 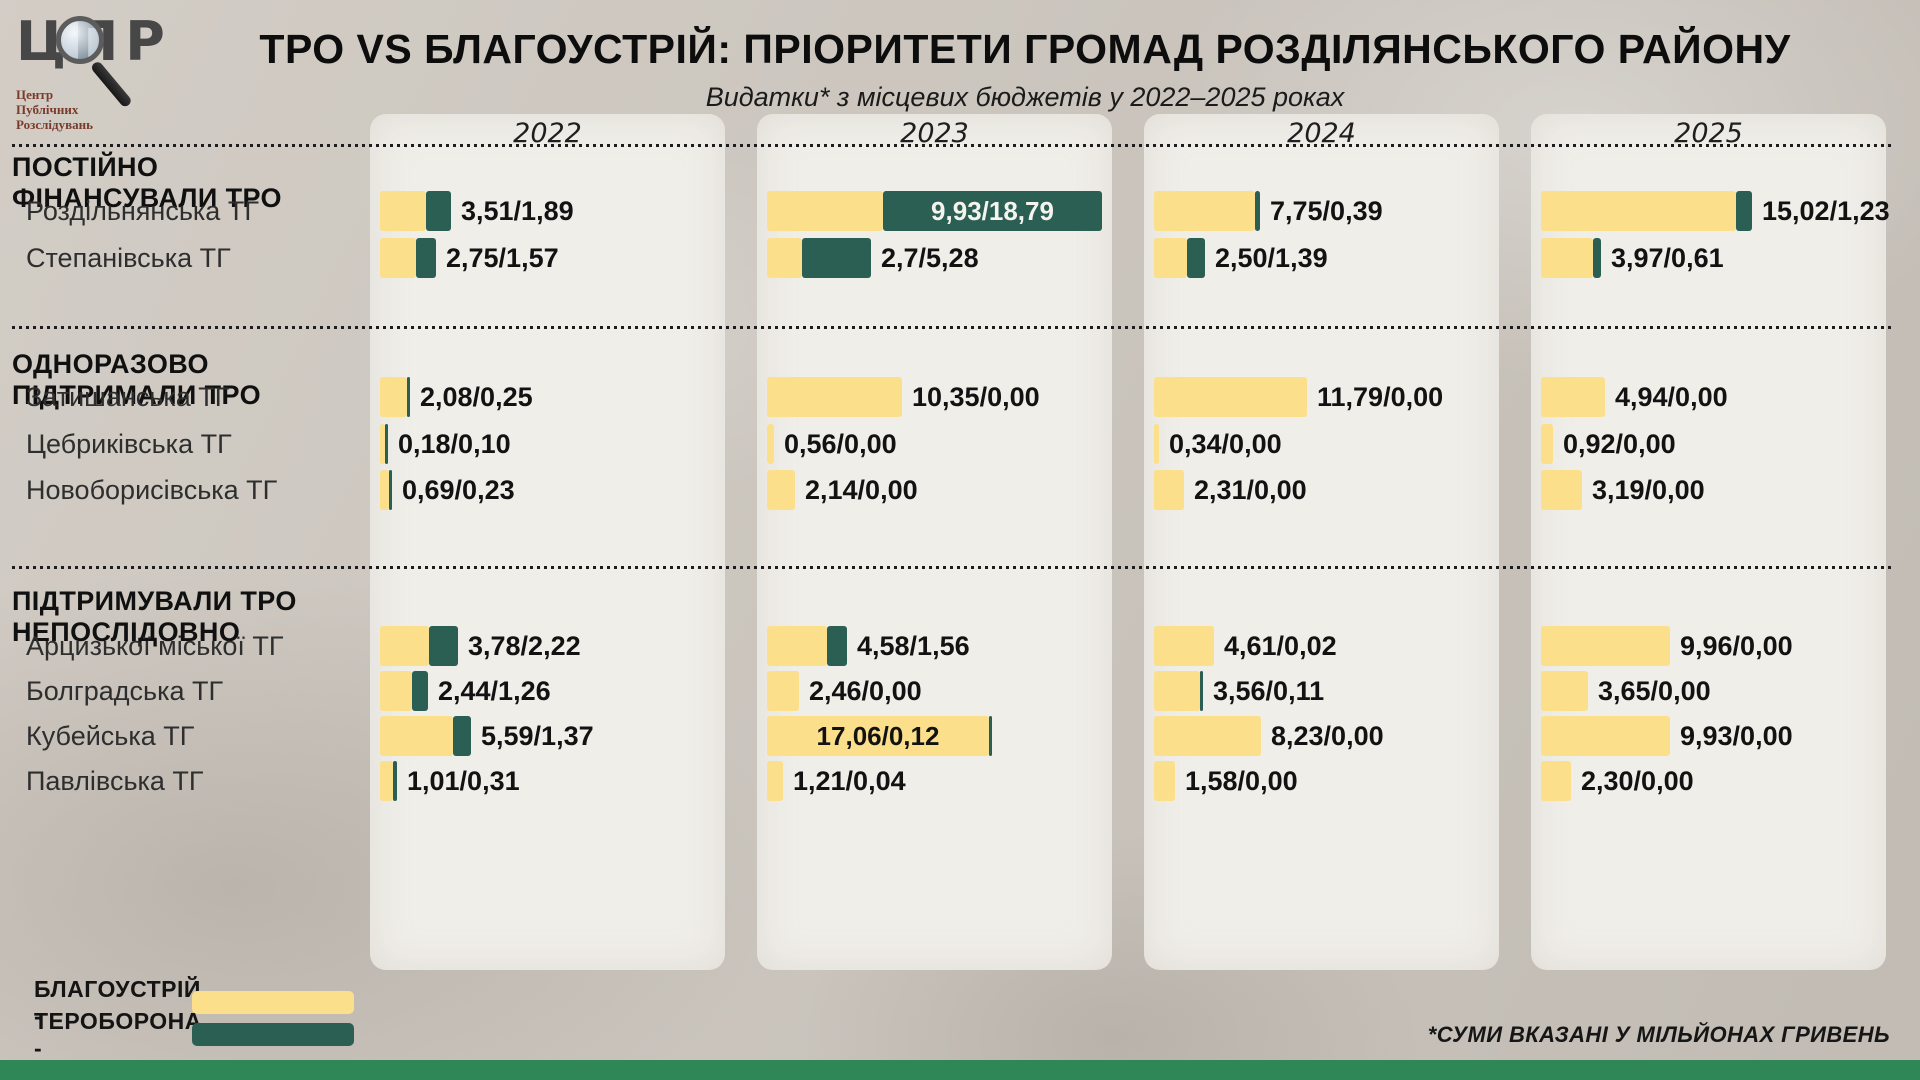 I want to click on bar-row: 0,34/0,00, so click(x=1218, y=444).